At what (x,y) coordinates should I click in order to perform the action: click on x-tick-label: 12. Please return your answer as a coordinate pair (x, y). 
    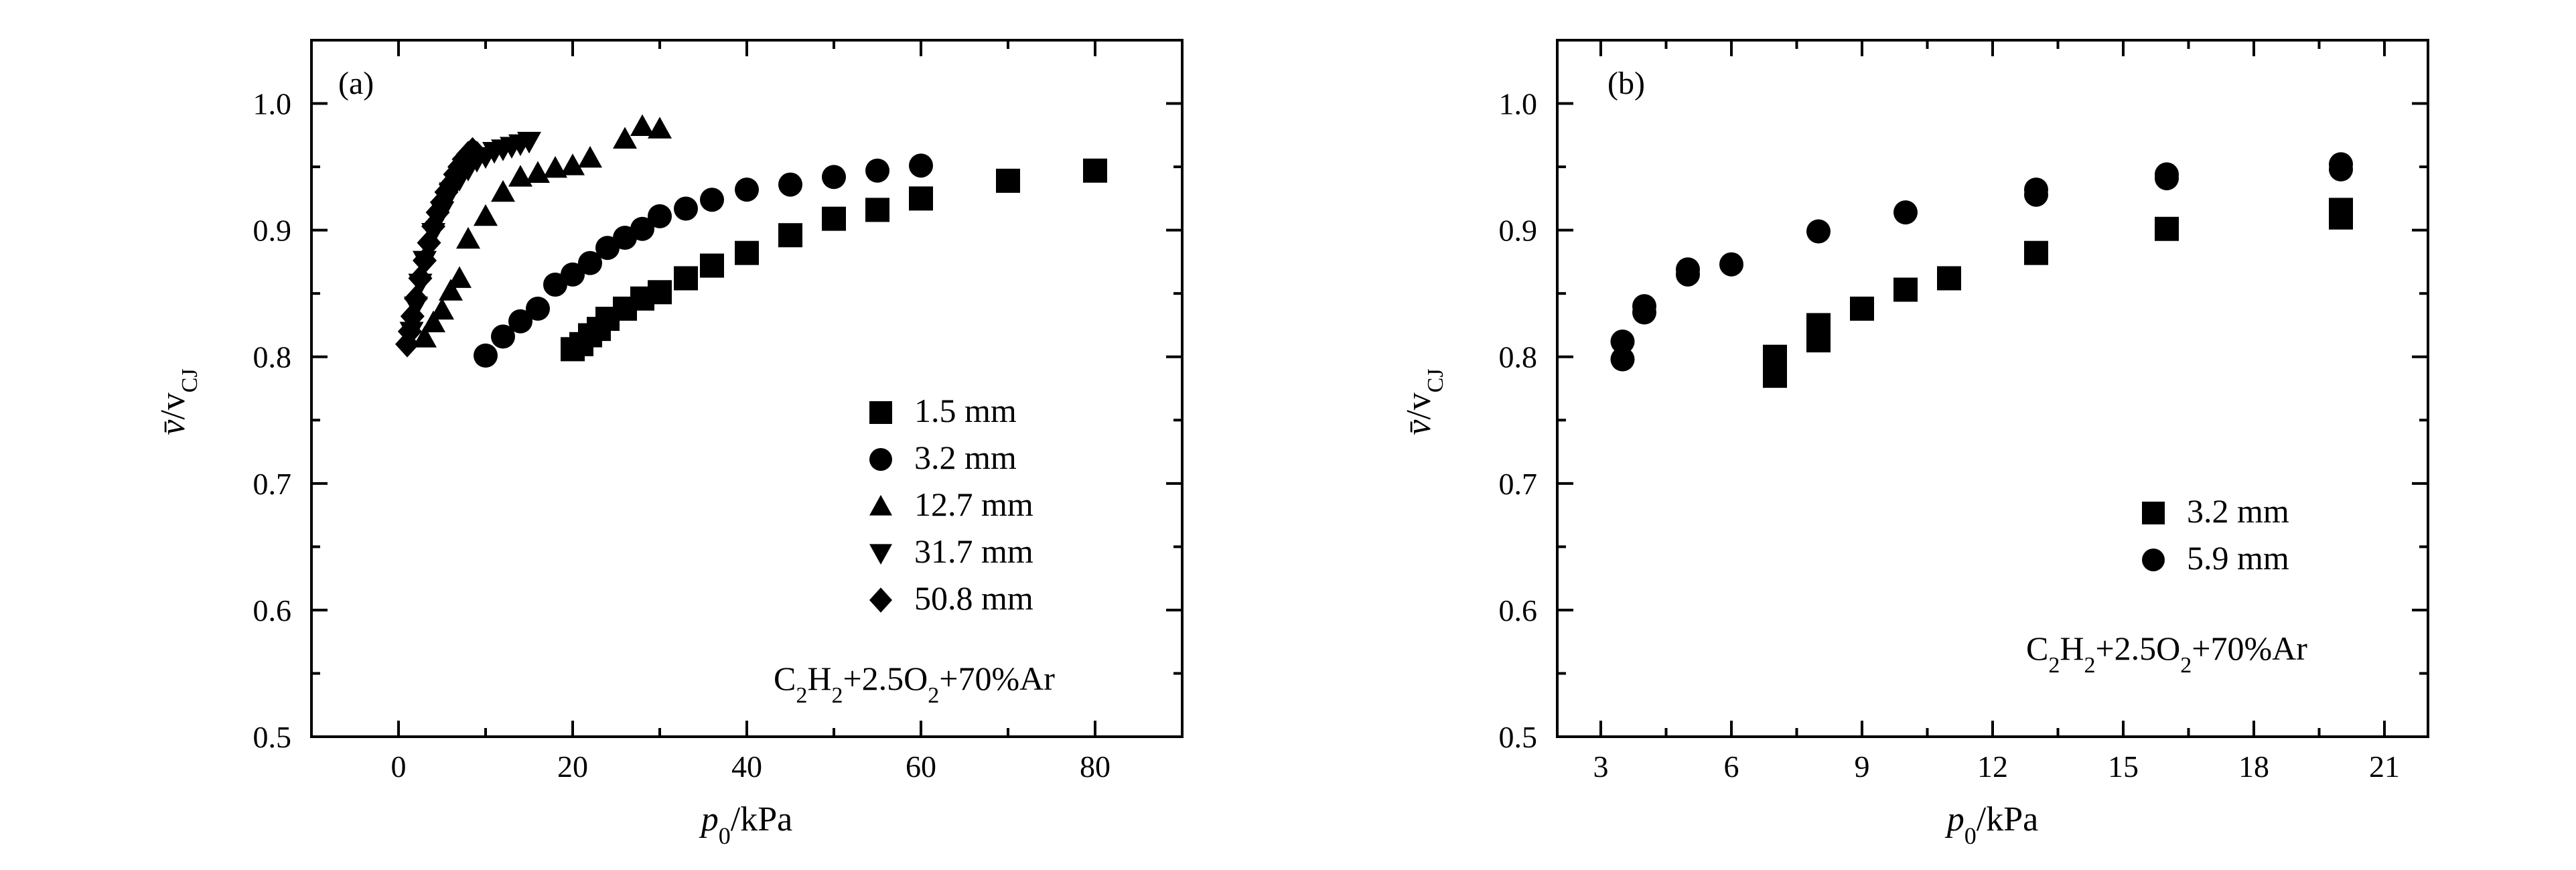
    Looking at the image, I should click on (1992, 766).